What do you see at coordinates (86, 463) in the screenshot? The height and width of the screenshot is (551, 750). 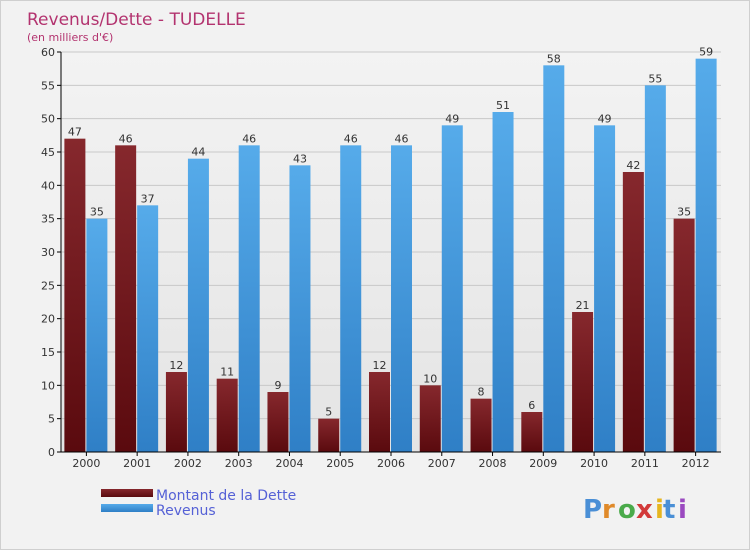 I see `x-tick-label: 2000` at bounding box center [86, 463].